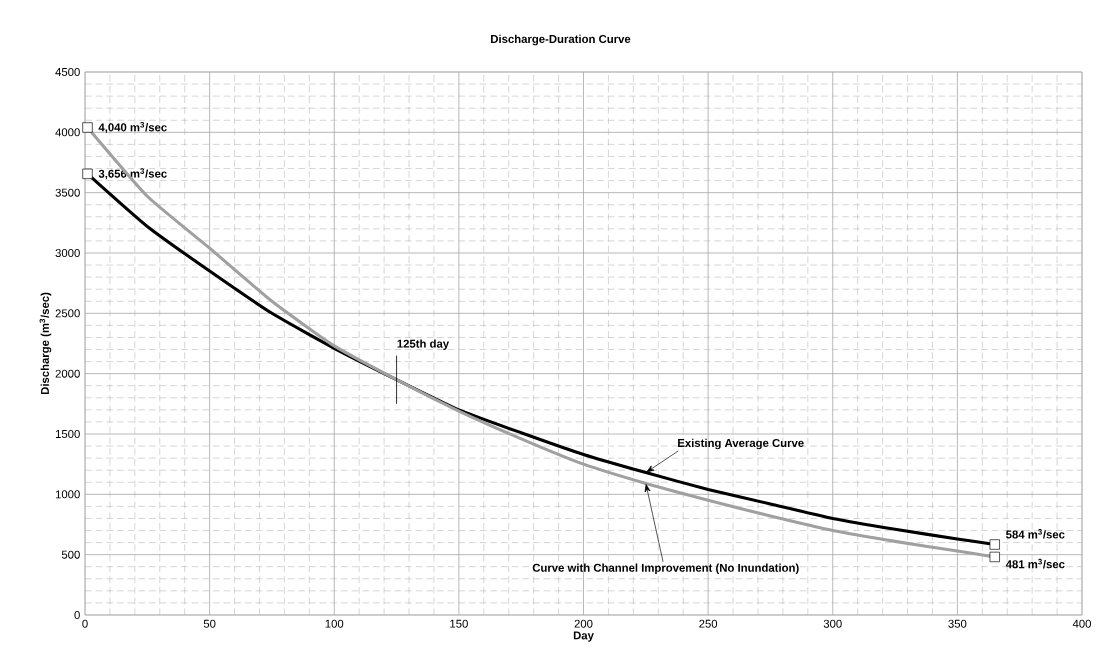 The width and height of the screenshot is (1101, 671). What do you see at coordinates (45, 343) in the screenshot?
I see `y-axis-title: Discharge (m$^{3}$/sec)` at bounding box center [45, 343].